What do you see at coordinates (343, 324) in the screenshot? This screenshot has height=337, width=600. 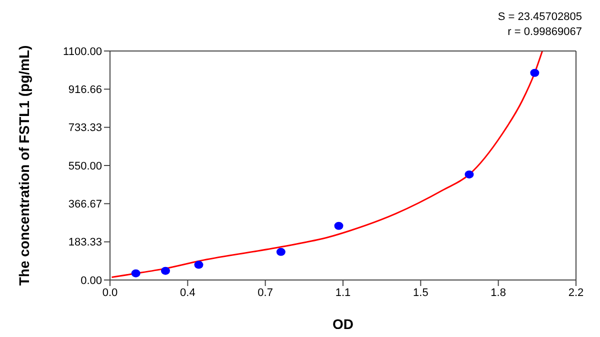 I see `x-axis-title: OD` at bounding box center [343, 324].